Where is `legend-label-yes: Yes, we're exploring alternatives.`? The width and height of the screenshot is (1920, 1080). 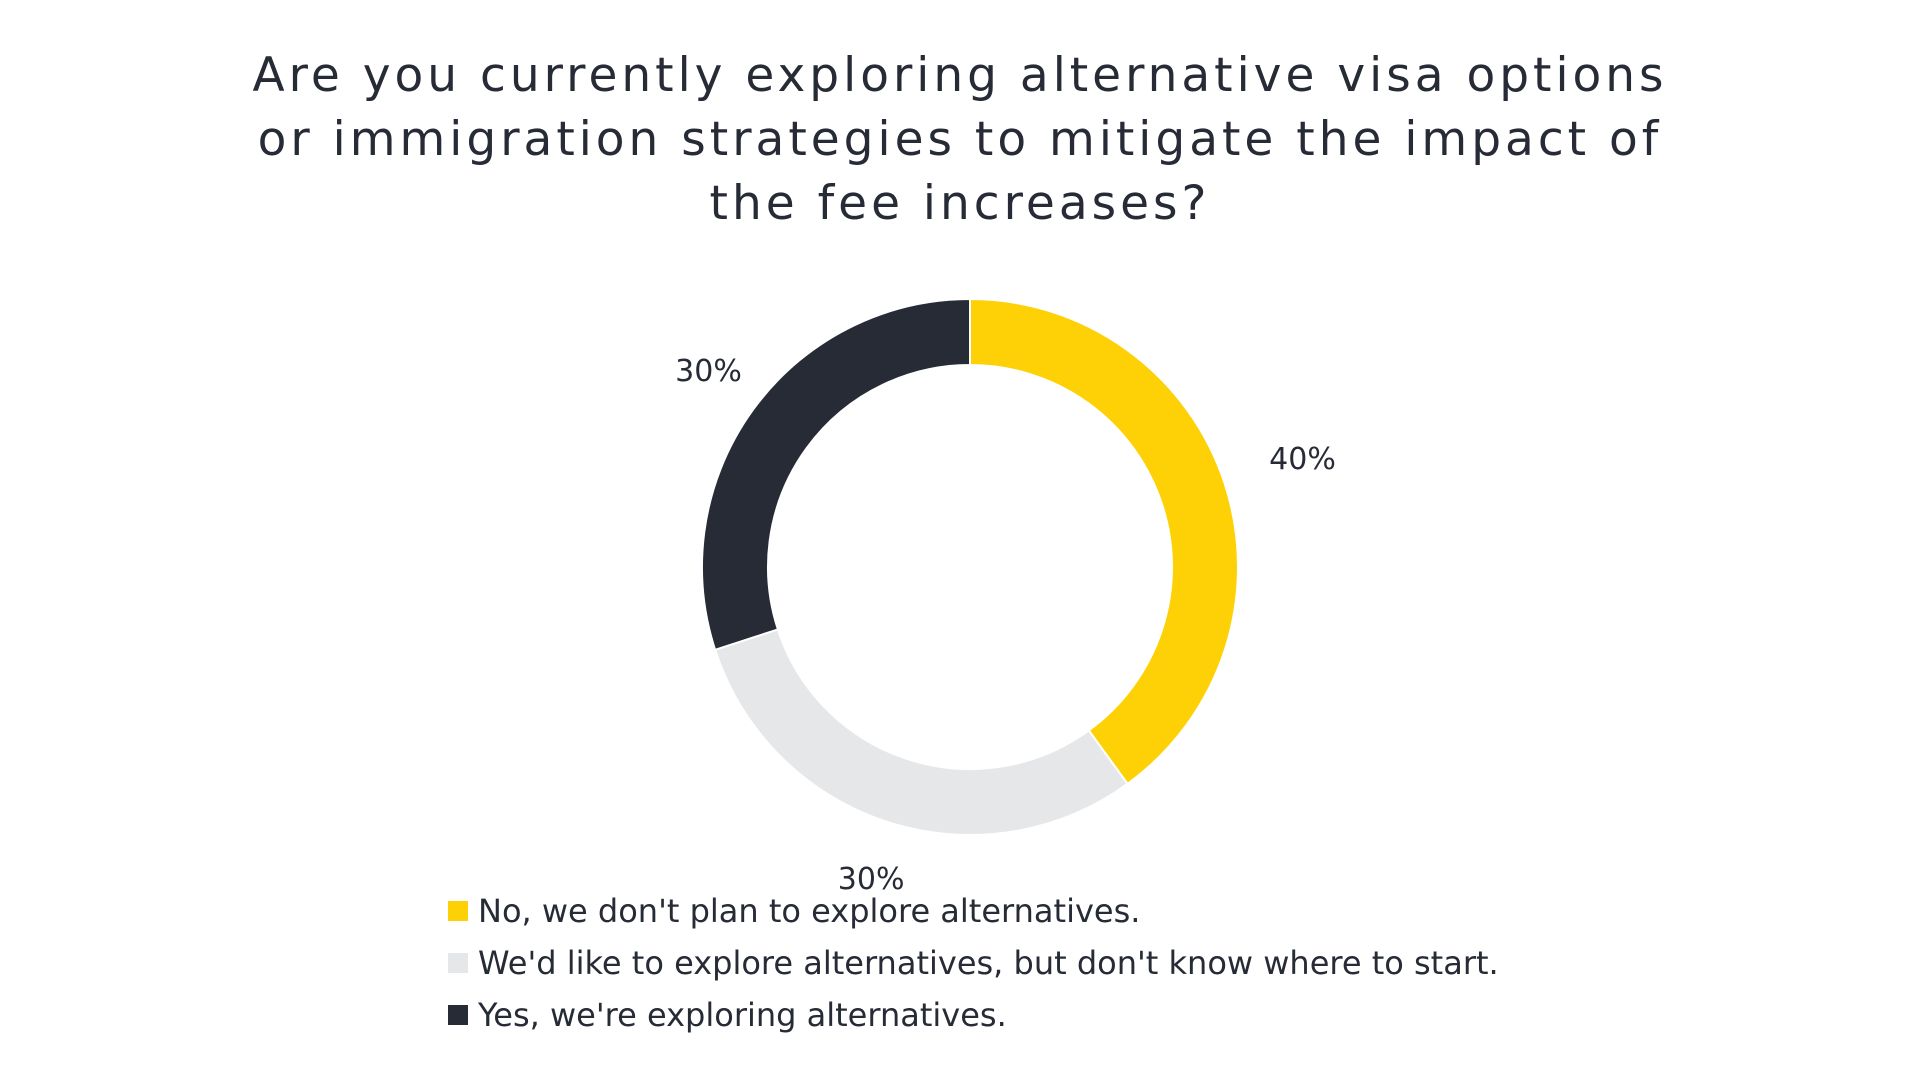 legend-label-yes: Yes, we're exploring alternatives. is located at coordinates (742, 1015).